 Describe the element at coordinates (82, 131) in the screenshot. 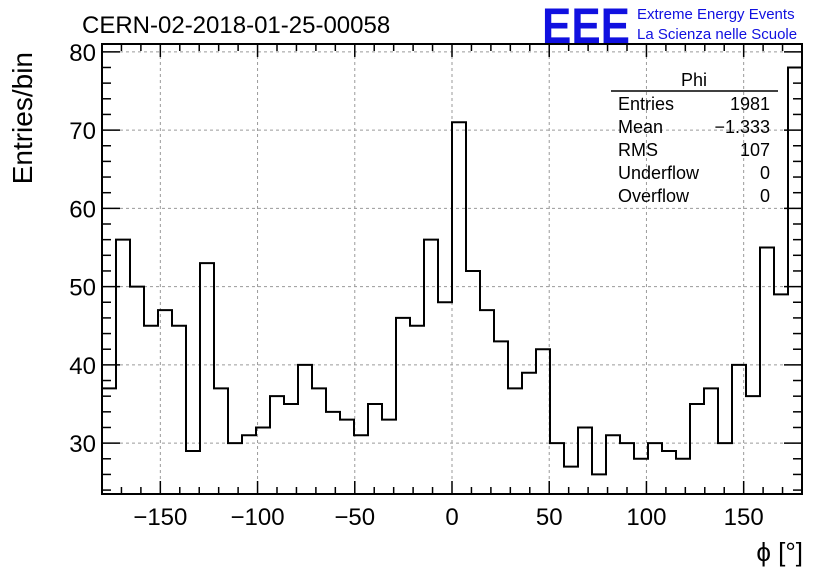

I see `y-tick-label: 70` at that location.